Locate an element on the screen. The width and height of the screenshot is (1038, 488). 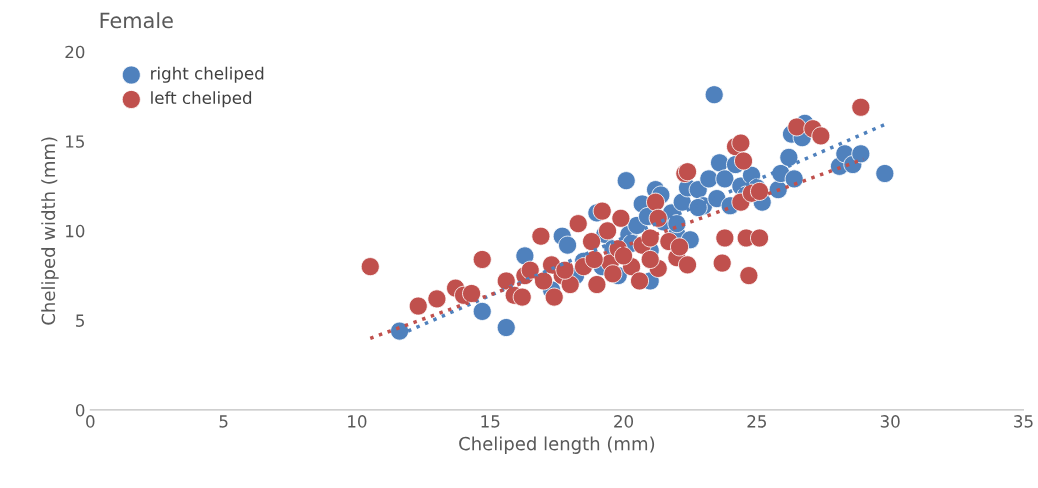
chart-title: Female is located at coordinates (136, 20).